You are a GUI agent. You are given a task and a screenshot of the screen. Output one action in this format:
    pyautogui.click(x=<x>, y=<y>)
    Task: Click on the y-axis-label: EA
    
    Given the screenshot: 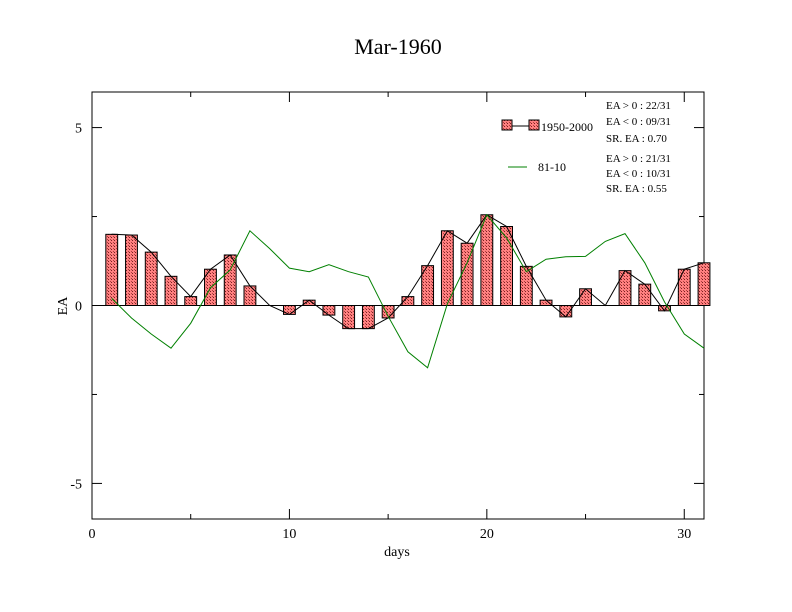 What is the action you would take?
    pyautogui.click(x=63, y=306)
    